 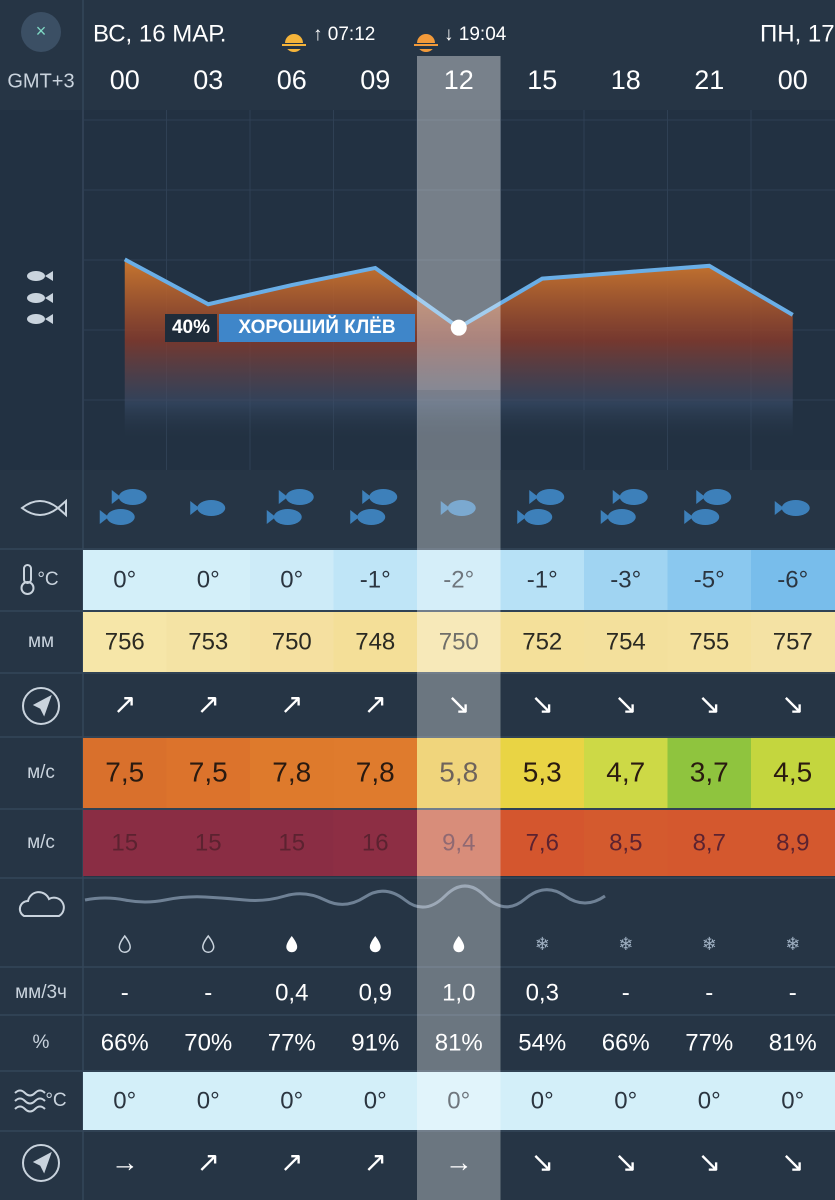 I want to click on current-compass-icon, so click(x=41, y=1163).